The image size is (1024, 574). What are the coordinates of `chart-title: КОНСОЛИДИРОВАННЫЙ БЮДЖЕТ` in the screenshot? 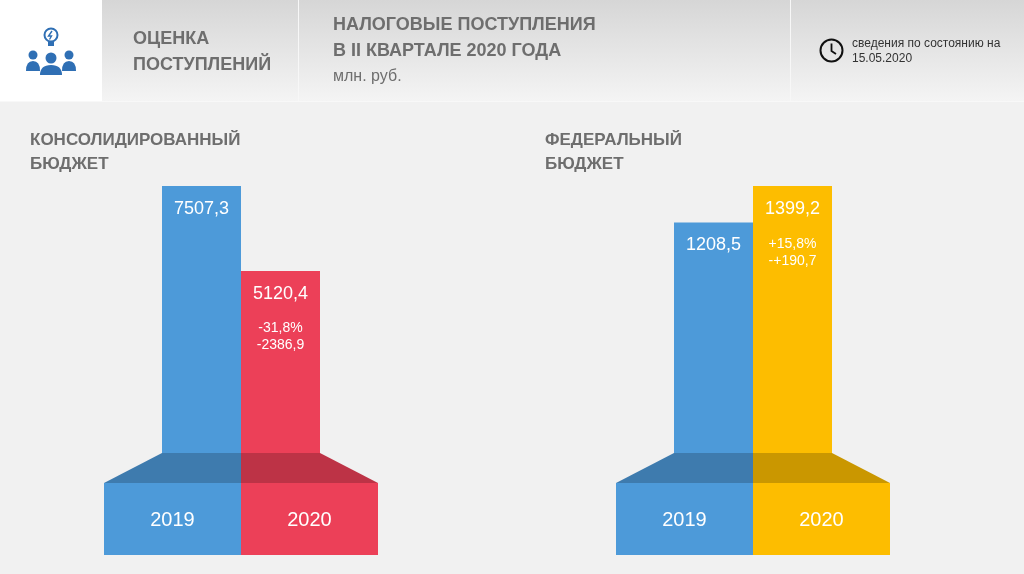 It's located at (135, 152).